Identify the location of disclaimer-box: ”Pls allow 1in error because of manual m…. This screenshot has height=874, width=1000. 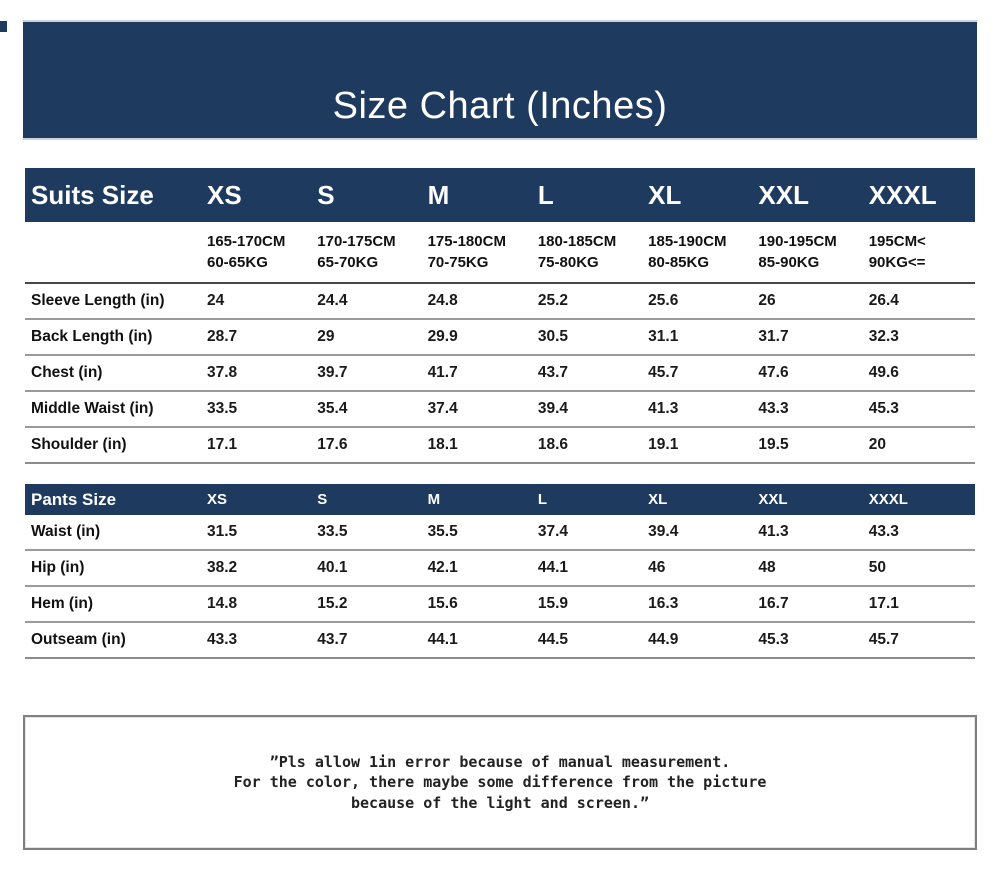
(500, 782).